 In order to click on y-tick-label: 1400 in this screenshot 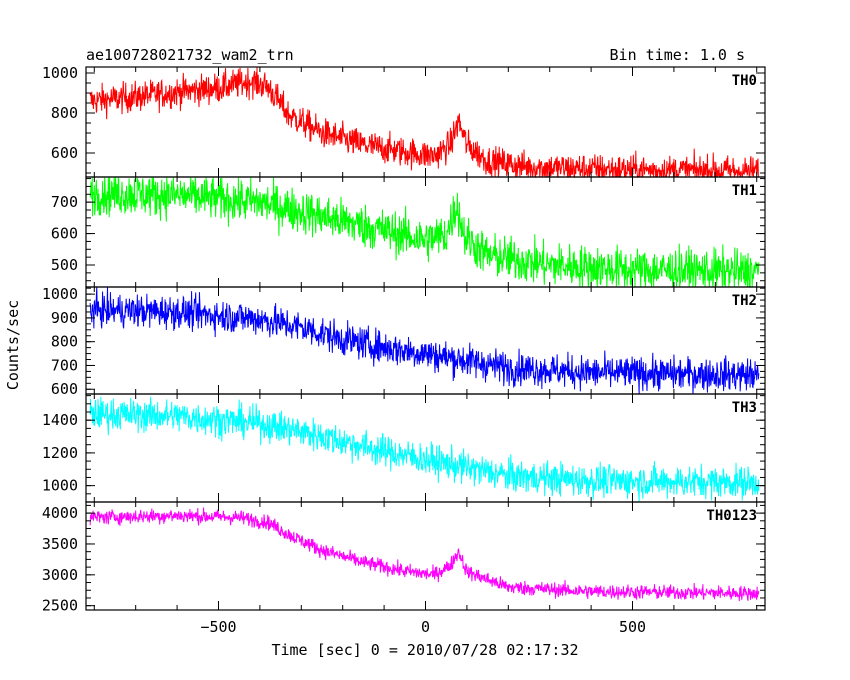, I will do `click(60, 420)`.